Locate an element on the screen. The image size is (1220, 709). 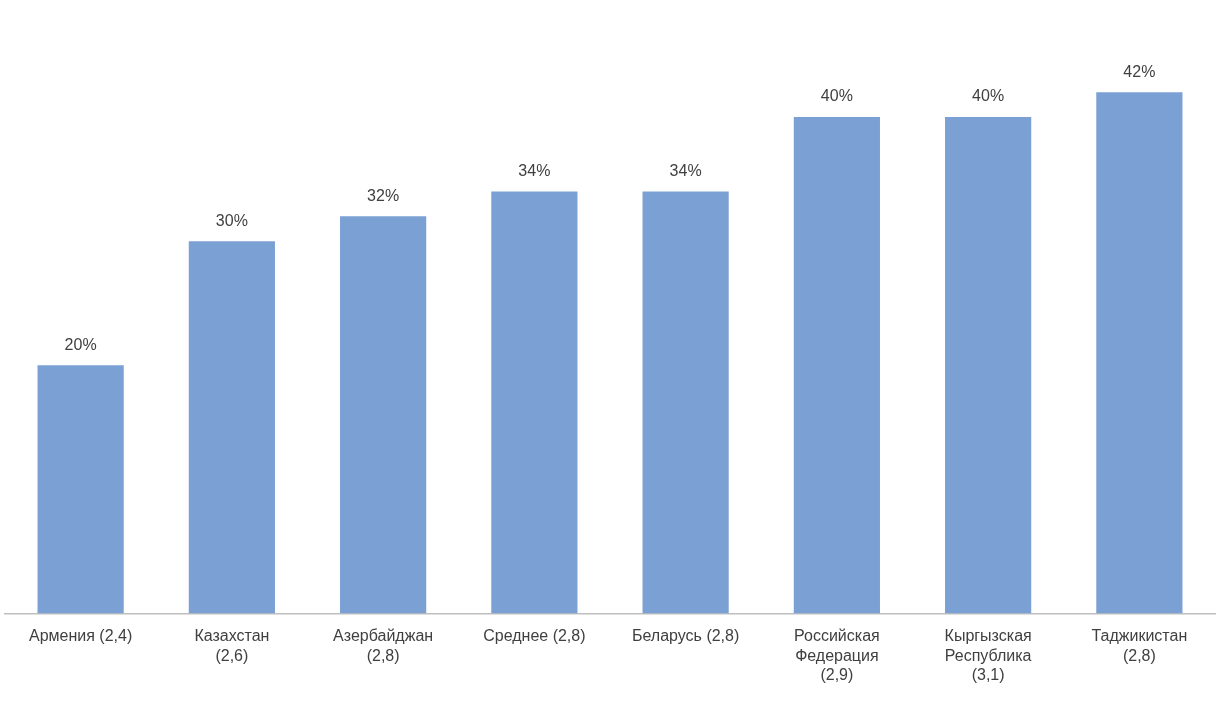
data-label: 32% is located at coordinates (383, 195).